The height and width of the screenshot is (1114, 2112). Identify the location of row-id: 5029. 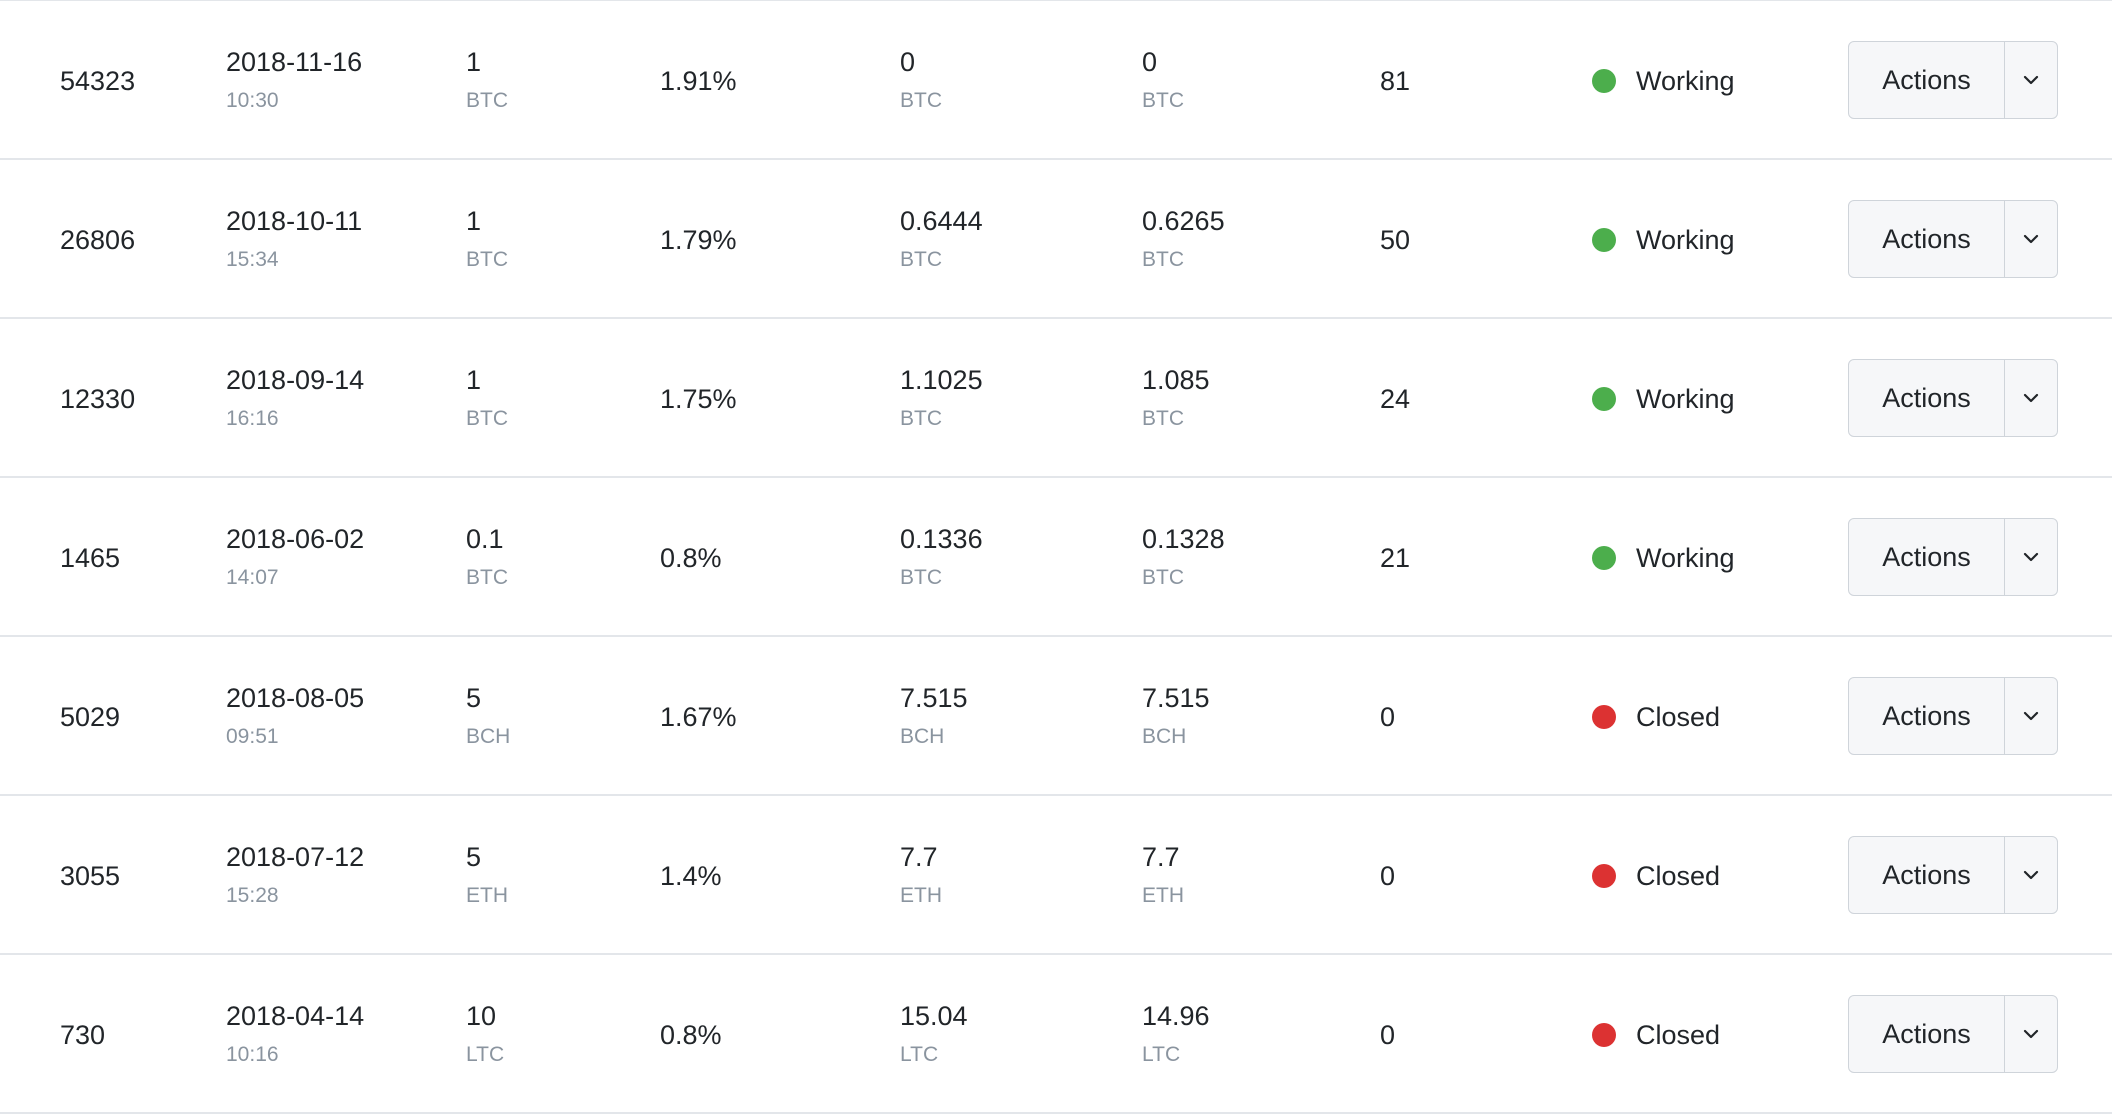
(90, 717).